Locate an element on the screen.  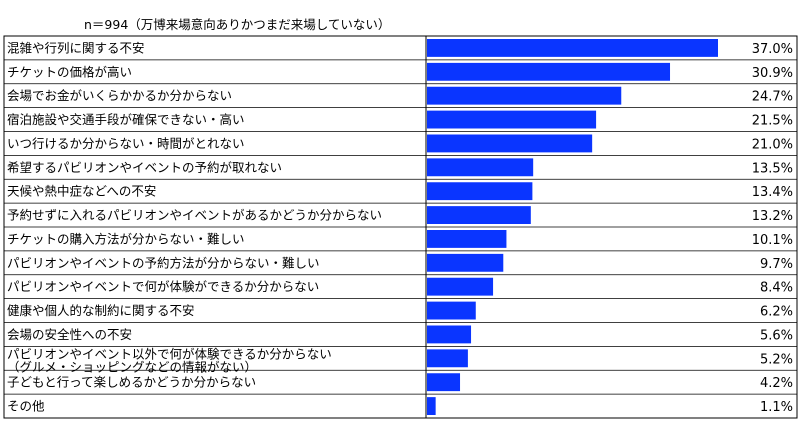
value-label: 8.4% is located at coordinates (776, 288).